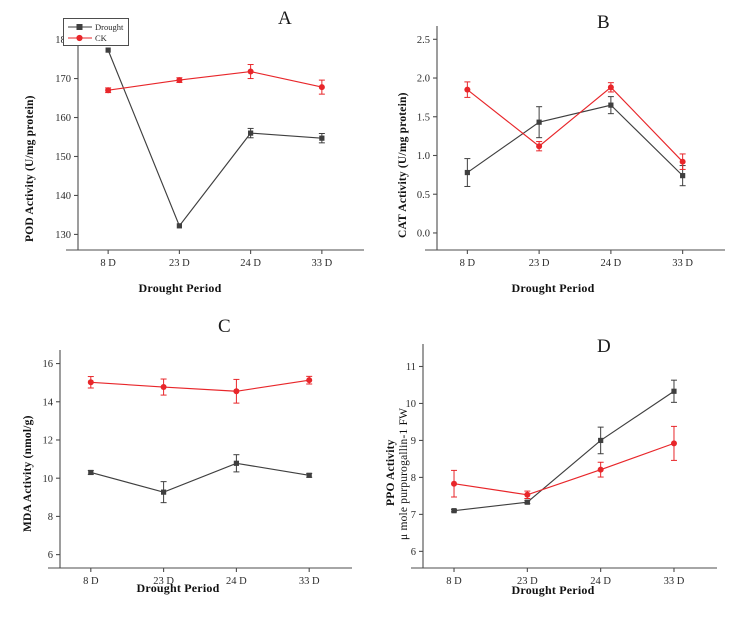 The height and width of the screenshot is (619, 749). Describe the element at coordinates (411, 367) in the screenshot. I see `svg-text: 11` at that location.